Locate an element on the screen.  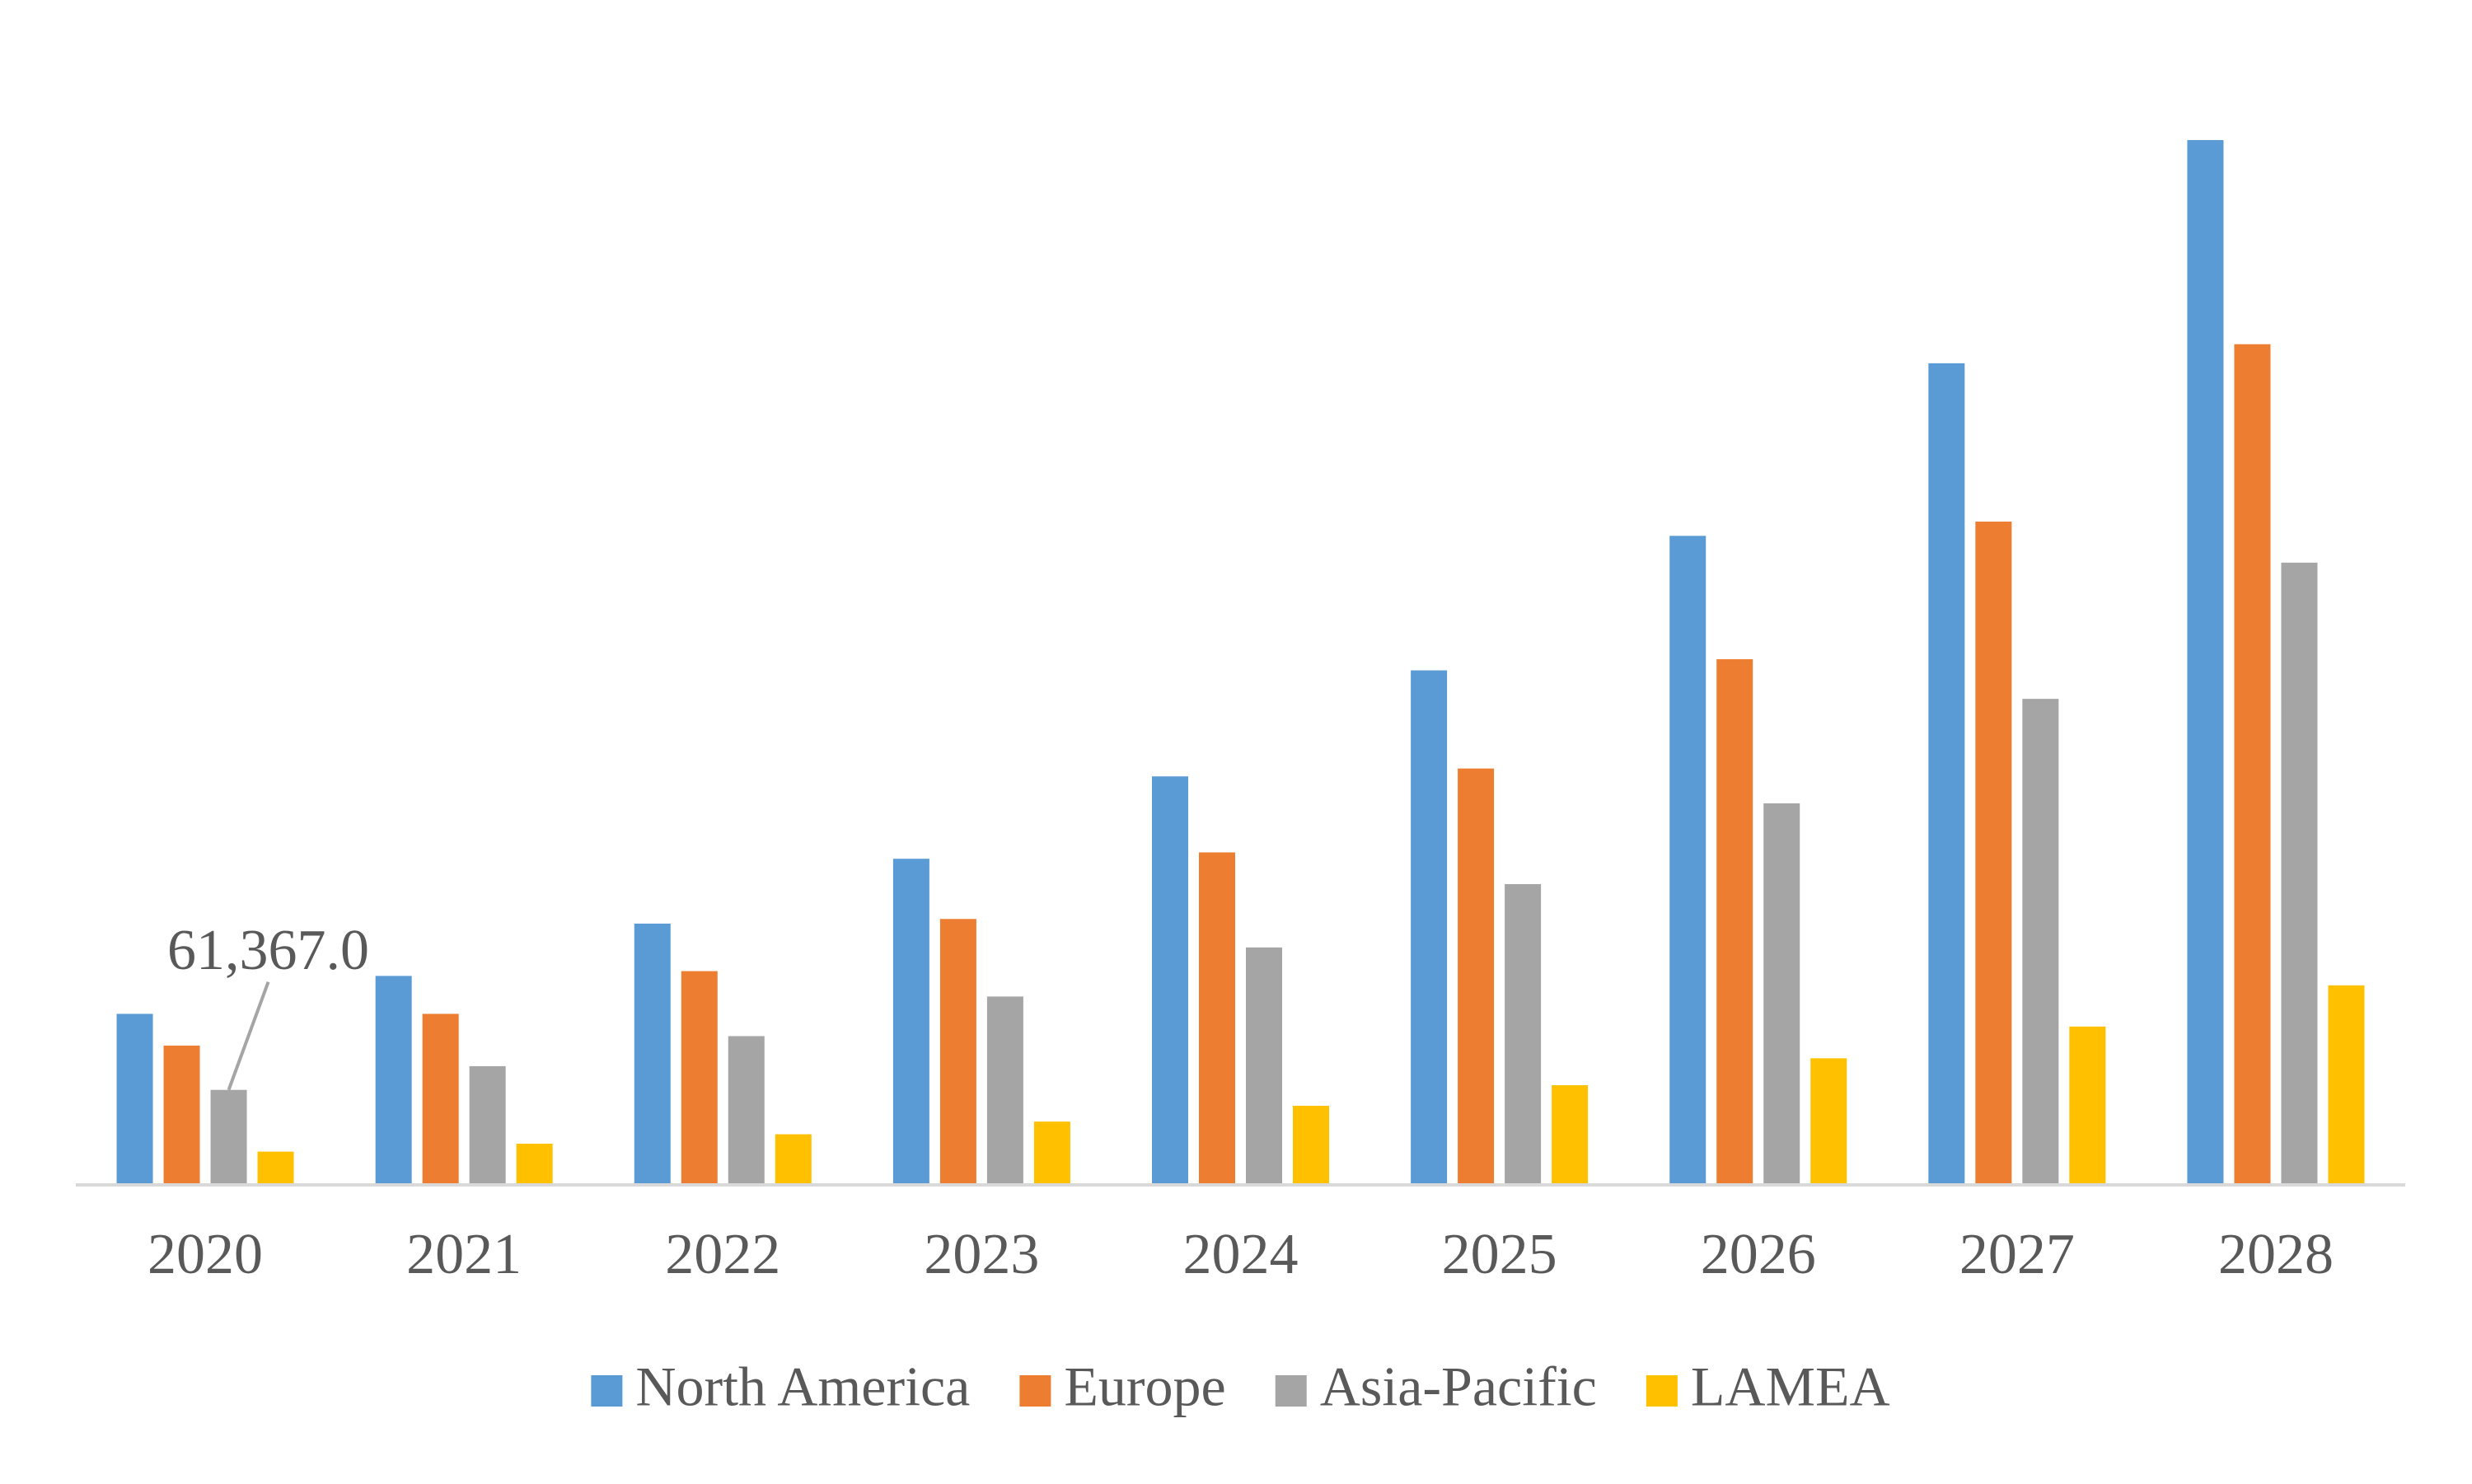
legend-label: LAMEA is located at coordinates (1790, 1387).